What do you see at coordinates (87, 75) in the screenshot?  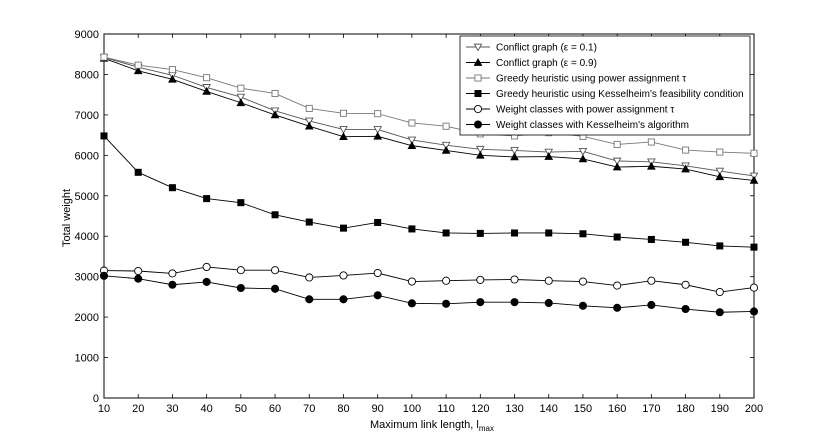 I see `y-tick-label: 8000` at bounding box center [87, 75].